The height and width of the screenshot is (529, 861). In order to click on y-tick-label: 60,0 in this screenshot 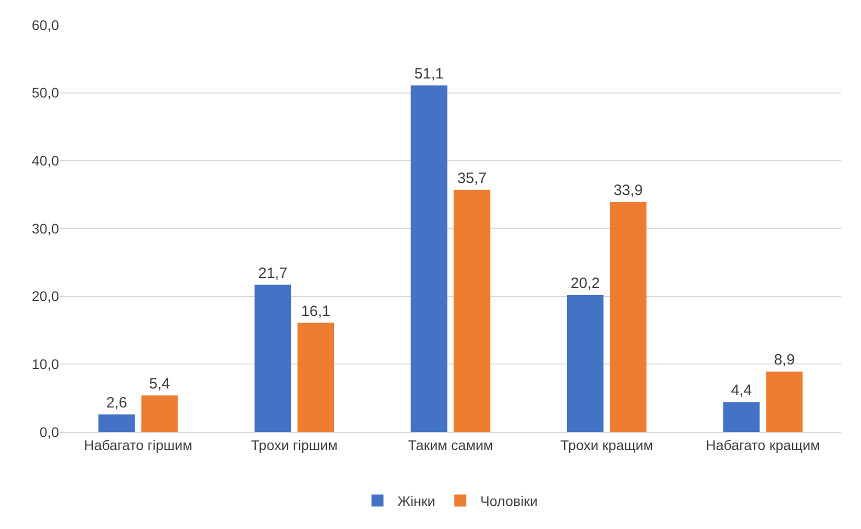, I will do `click(46, 24)`.